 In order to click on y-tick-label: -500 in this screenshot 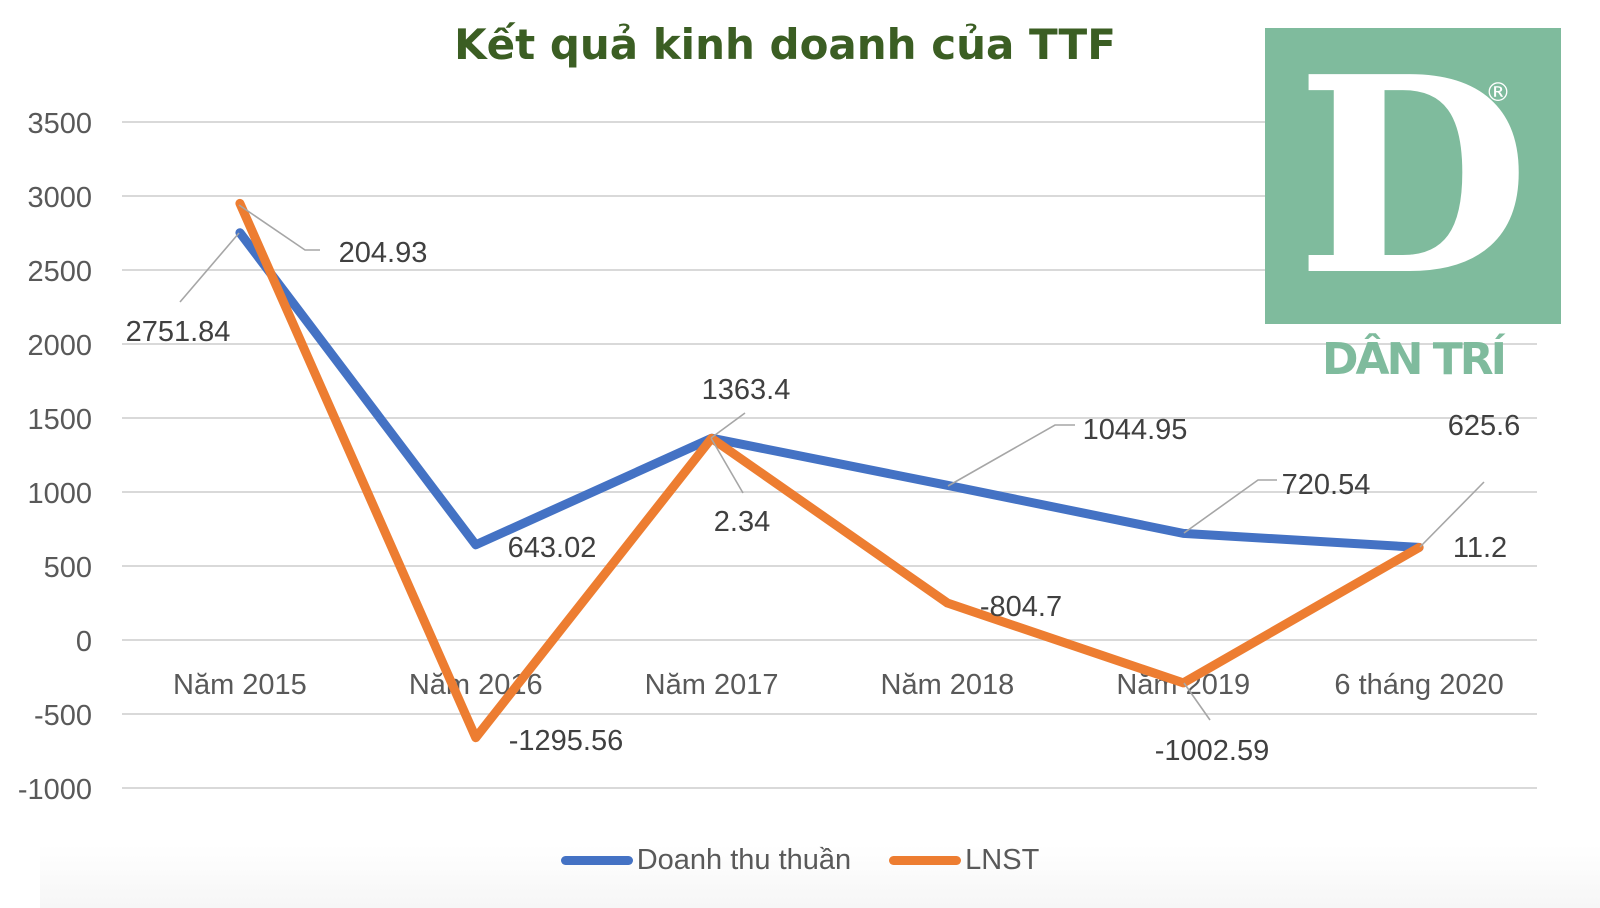, I will do `click(63, 716)`.